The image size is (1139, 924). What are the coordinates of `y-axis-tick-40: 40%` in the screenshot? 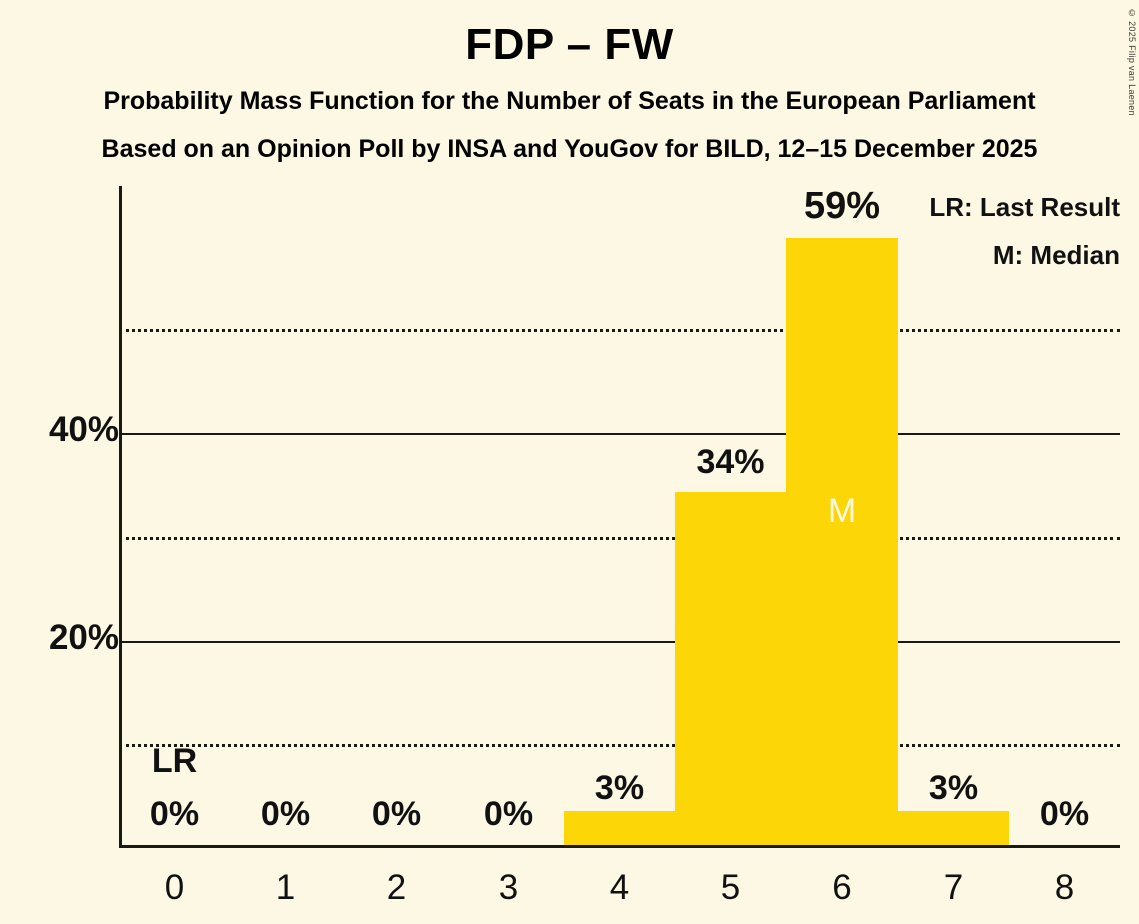 It's located at (83, 429).